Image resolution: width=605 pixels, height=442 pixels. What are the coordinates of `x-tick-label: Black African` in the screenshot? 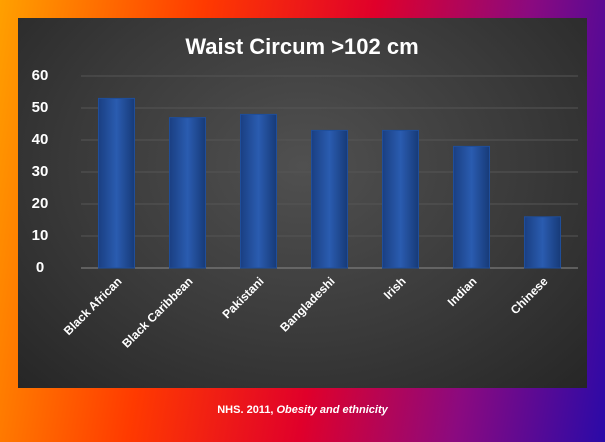 It's located at (93, 306).